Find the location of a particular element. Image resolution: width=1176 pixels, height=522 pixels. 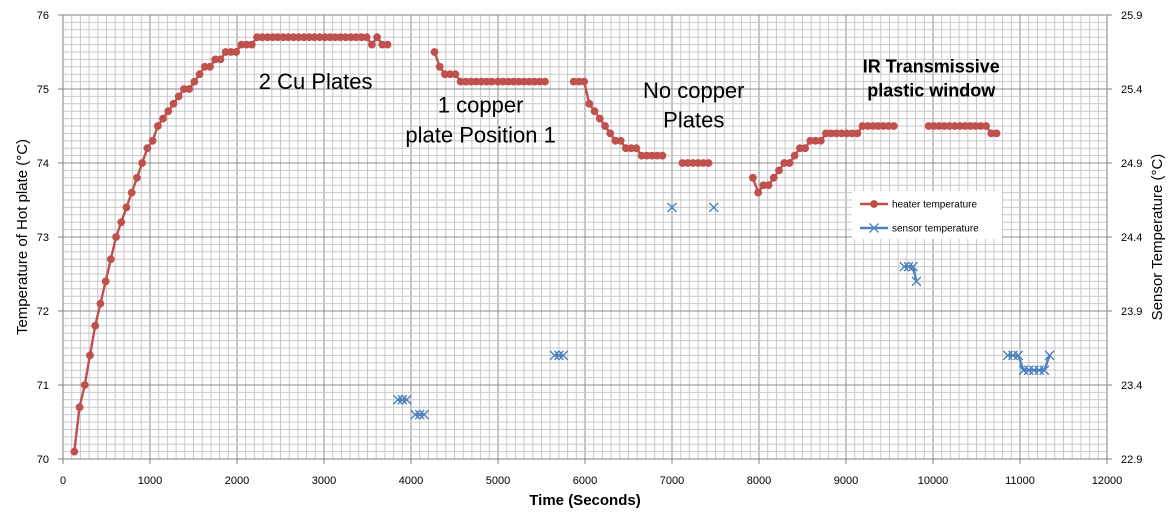

y-right-tick-label: 24.4 is located at coordinates (1131, 238).